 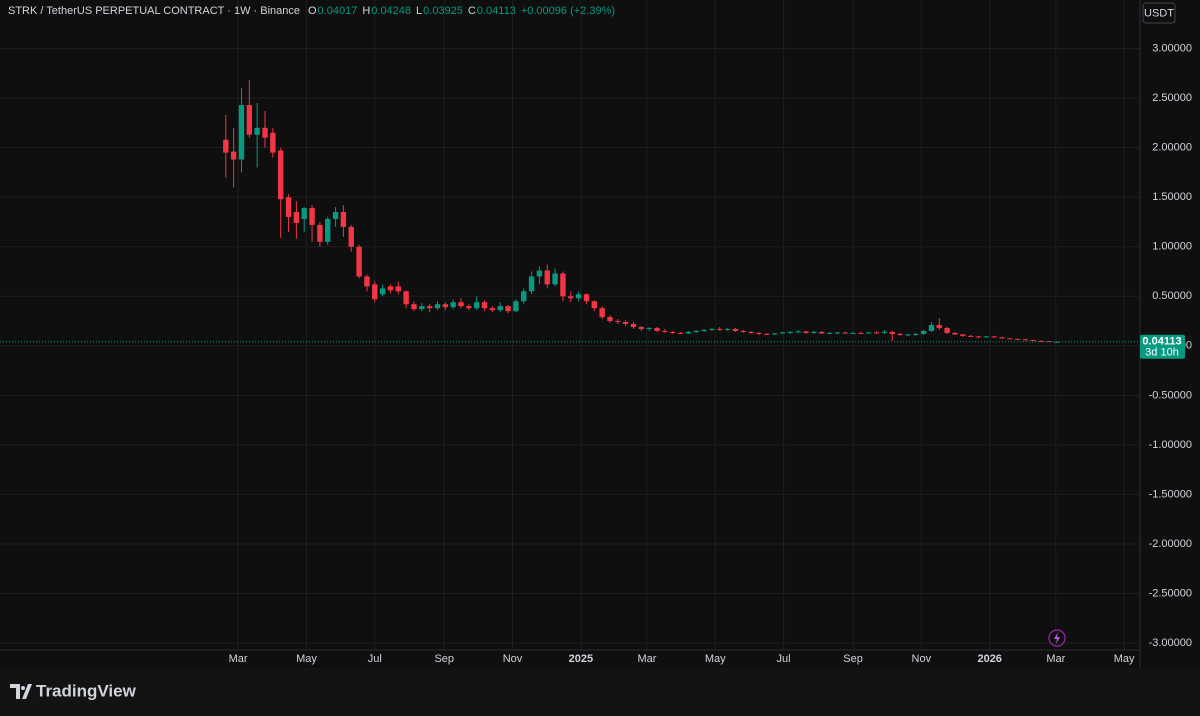 What do you see at coordinates (23, 688) in the screenshot?
I see `brand-logo-dot` at bounding box center [23, 688].